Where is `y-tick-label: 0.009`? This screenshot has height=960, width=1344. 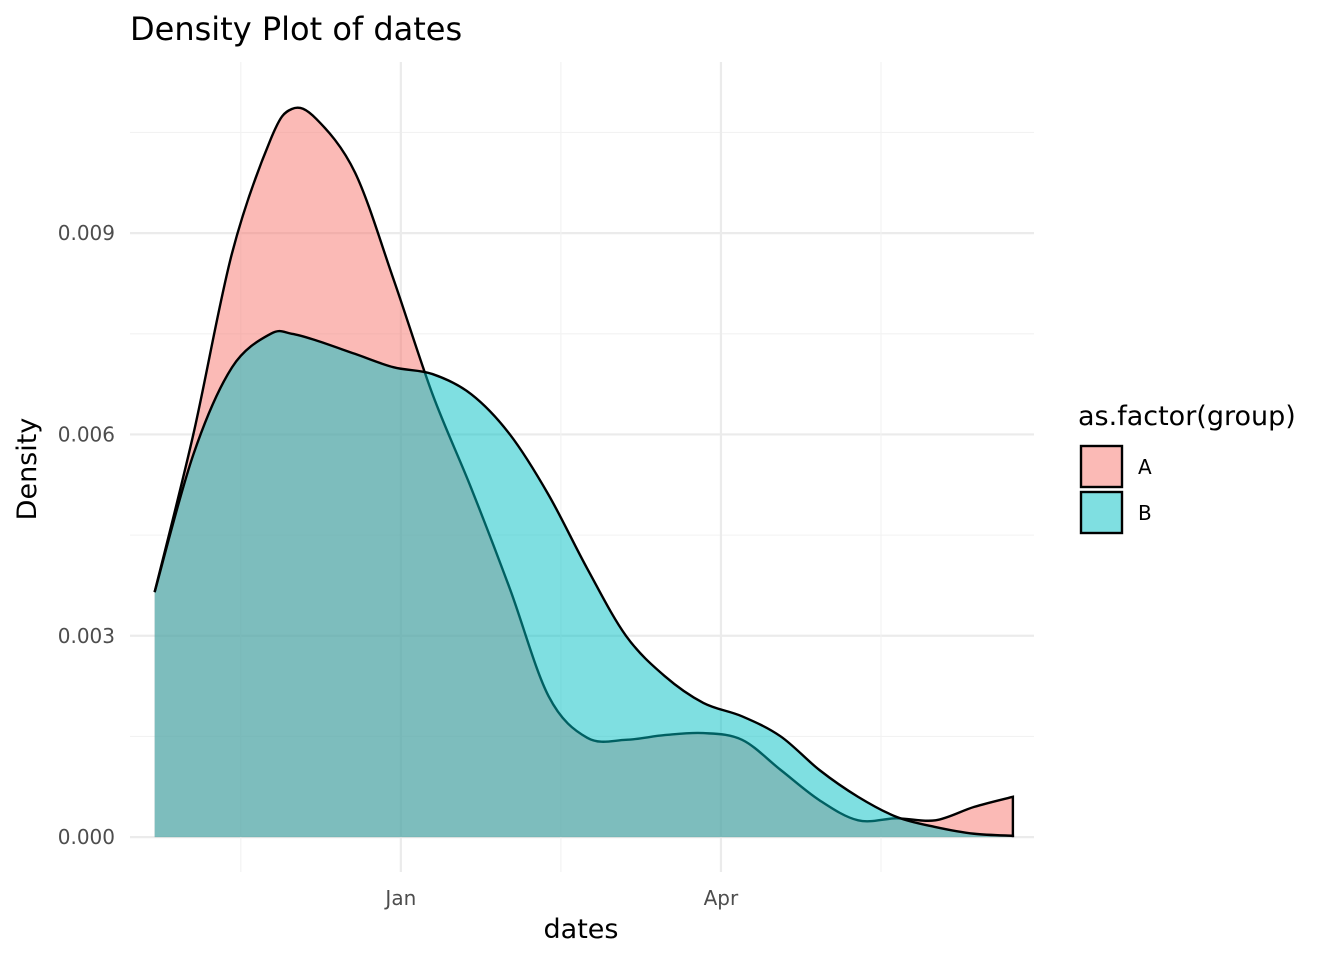 y-tick-label: 0.009 is located at coordinates (86, 233).